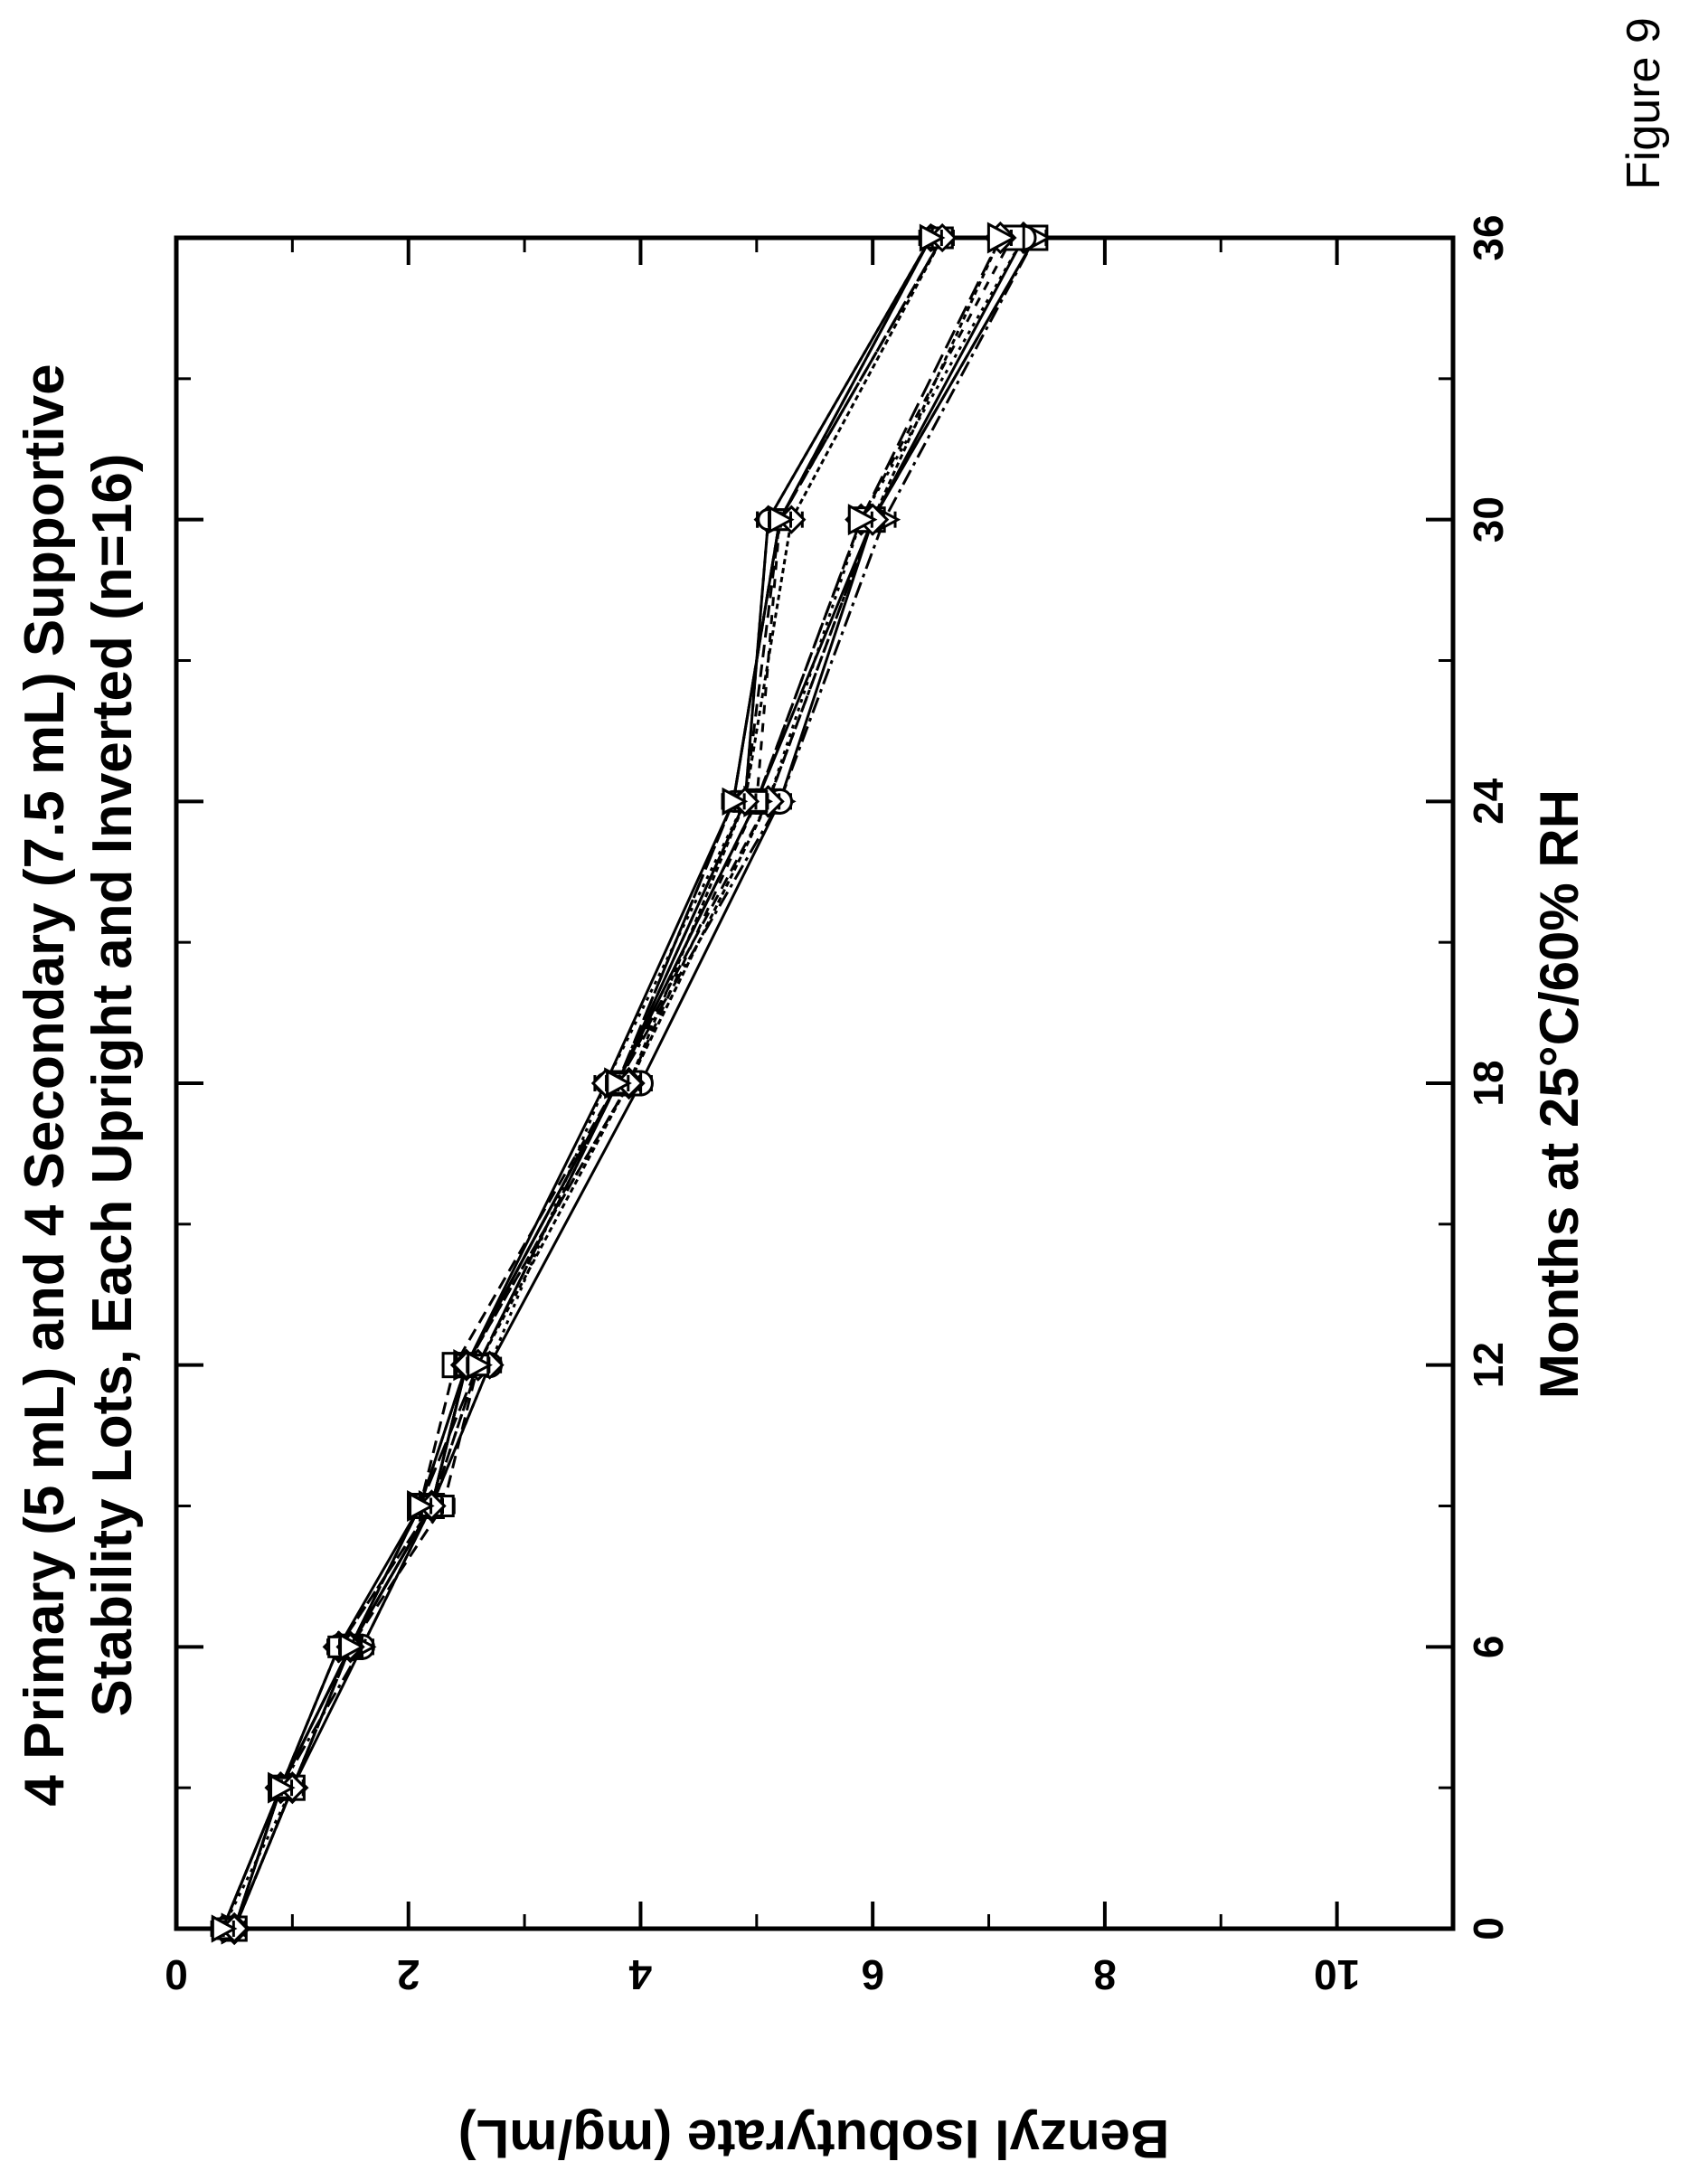 The height and width of the screenshot is (2171, 1708). I want to click on figure-label-group: Figure 9, so click(1644, 103).